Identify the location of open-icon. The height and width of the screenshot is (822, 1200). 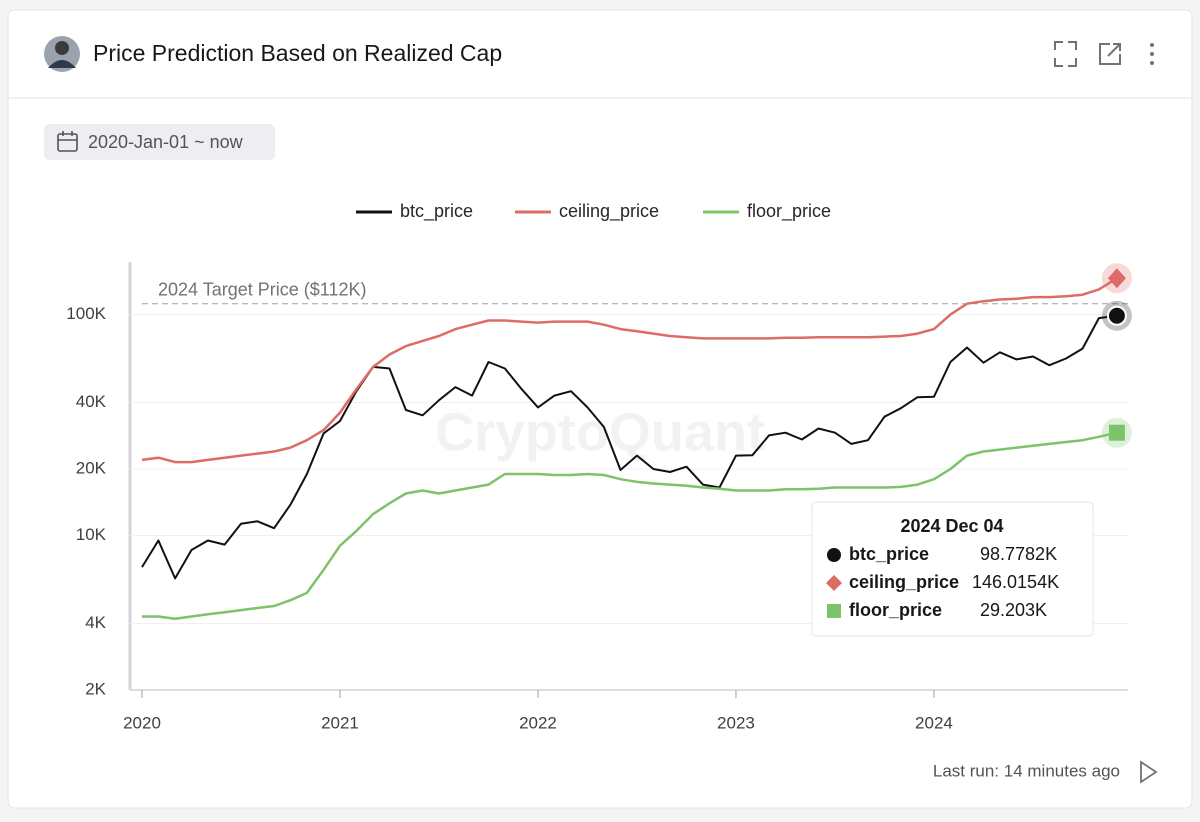
(1110, 54).